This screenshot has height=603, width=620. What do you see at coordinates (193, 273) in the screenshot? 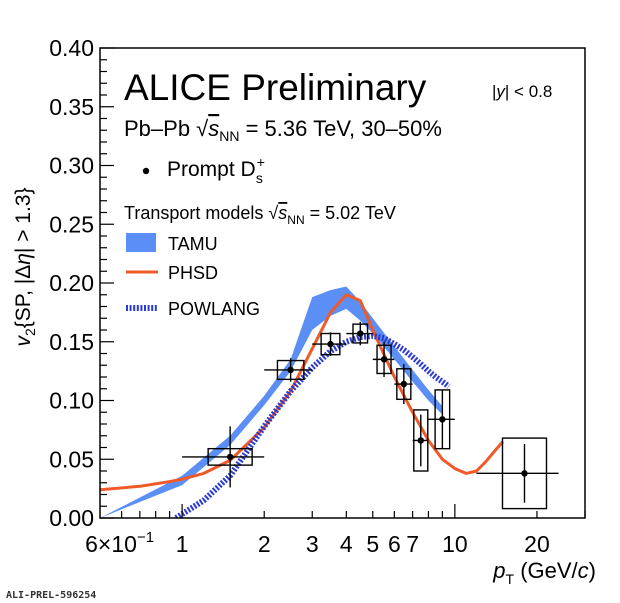
I see `legend-label-phsd: PHSD` at bounding box center [193, 273].